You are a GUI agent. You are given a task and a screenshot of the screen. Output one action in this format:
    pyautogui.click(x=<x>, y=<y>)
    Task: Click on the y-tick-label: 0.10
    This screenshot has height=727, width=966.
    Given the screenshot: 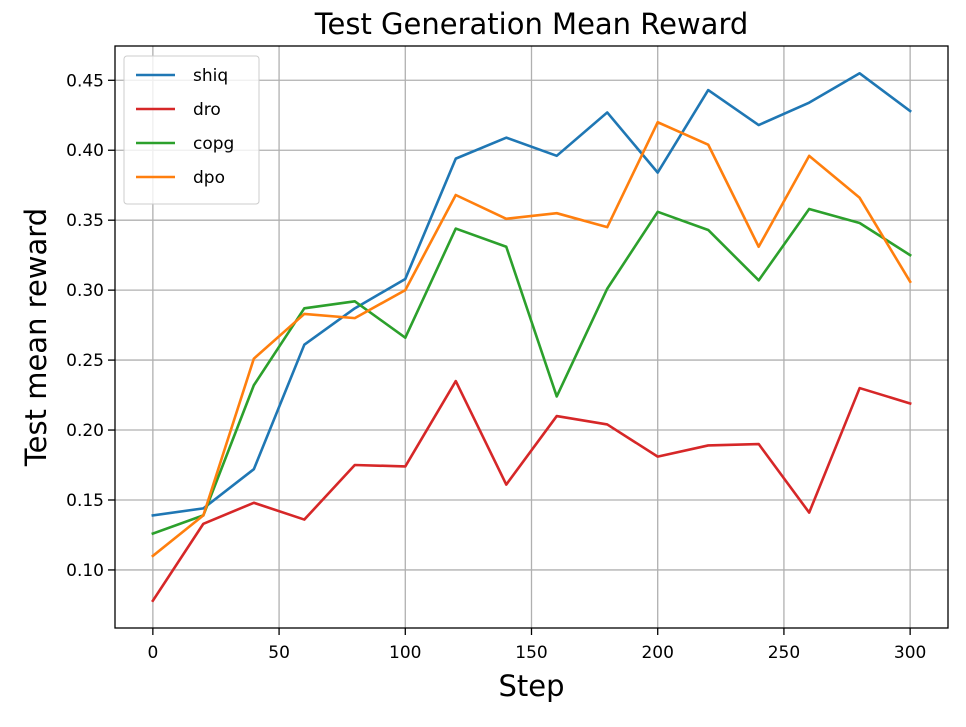 What is the action you would take?
    pyautogui.click(x=85, y=571)
    